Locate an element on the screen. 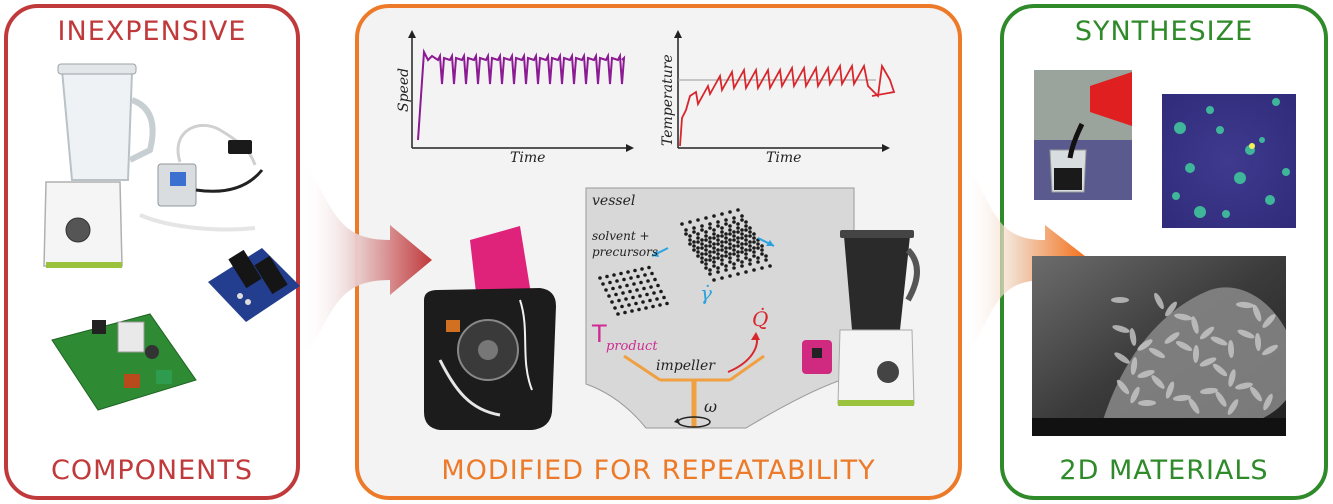 The width and height of the screenshot is (1333, 504). heat-symbol: Q̇ is located at coordinates (760, 319).